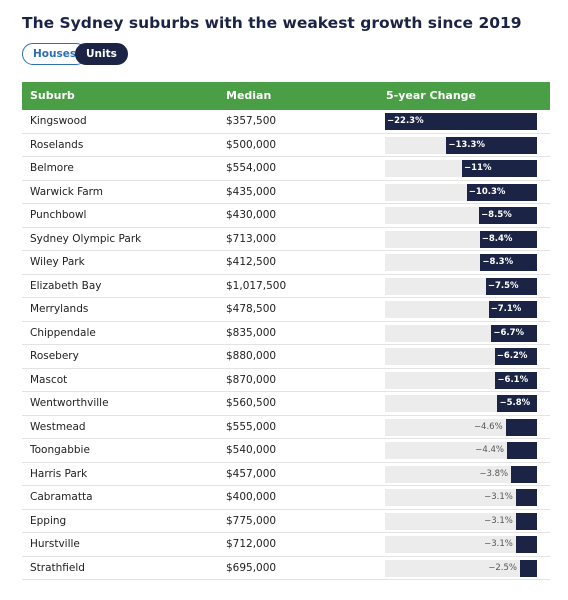 The width and height of the screenshot is (568, 600). I want to click on median: $500,000, so click(251, 144).